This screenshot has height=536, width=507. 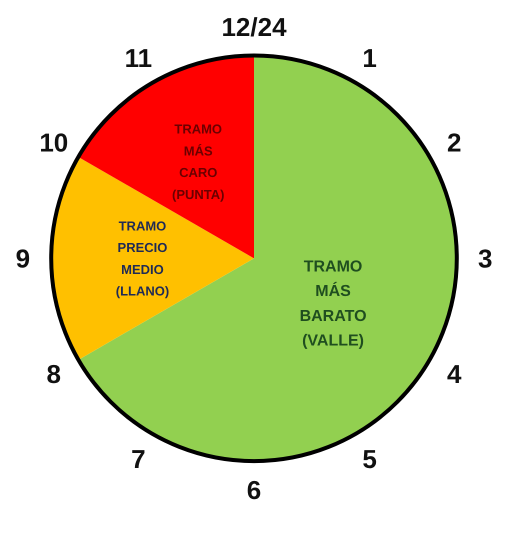 What do you see at coordinates (23, 258) in the screenshot?
I see `text: 9` at bounding box center [23, 258].